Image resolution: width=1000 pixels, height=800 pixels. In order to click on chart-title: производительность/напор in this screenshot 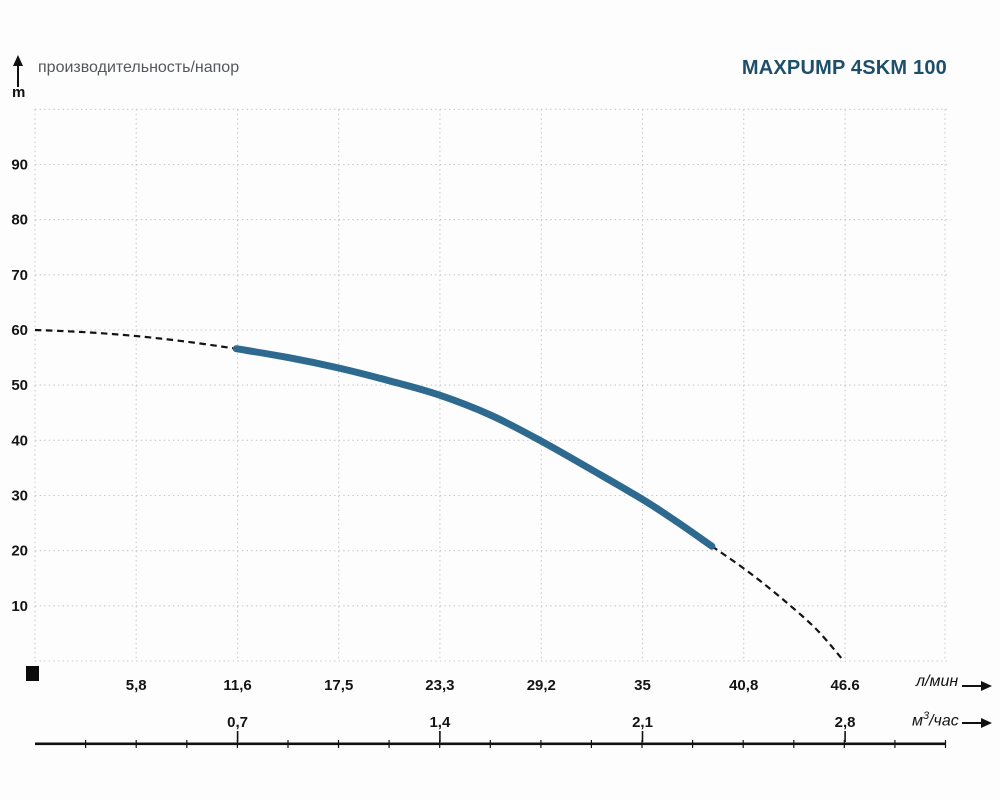, I will do `click(139, 67)`.